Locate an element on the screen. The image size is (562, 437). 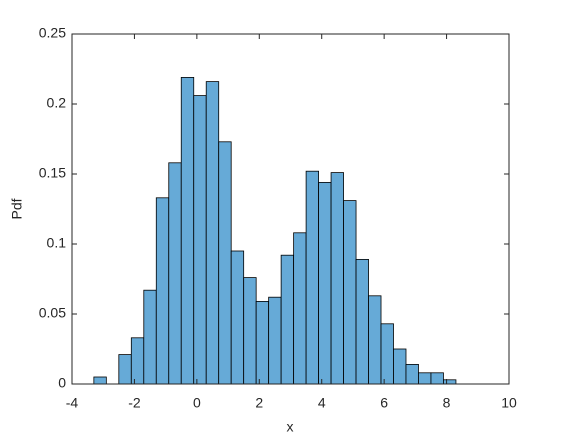
x-tick-label: 2 is located at coordinates (259, 403).